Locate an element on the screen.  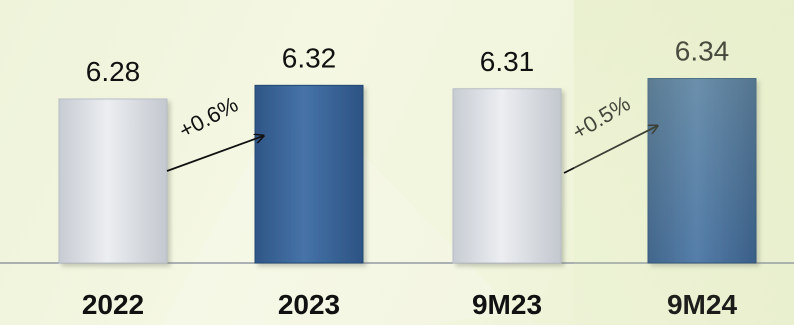
bar-2022 is located at coordinates (113, 181).